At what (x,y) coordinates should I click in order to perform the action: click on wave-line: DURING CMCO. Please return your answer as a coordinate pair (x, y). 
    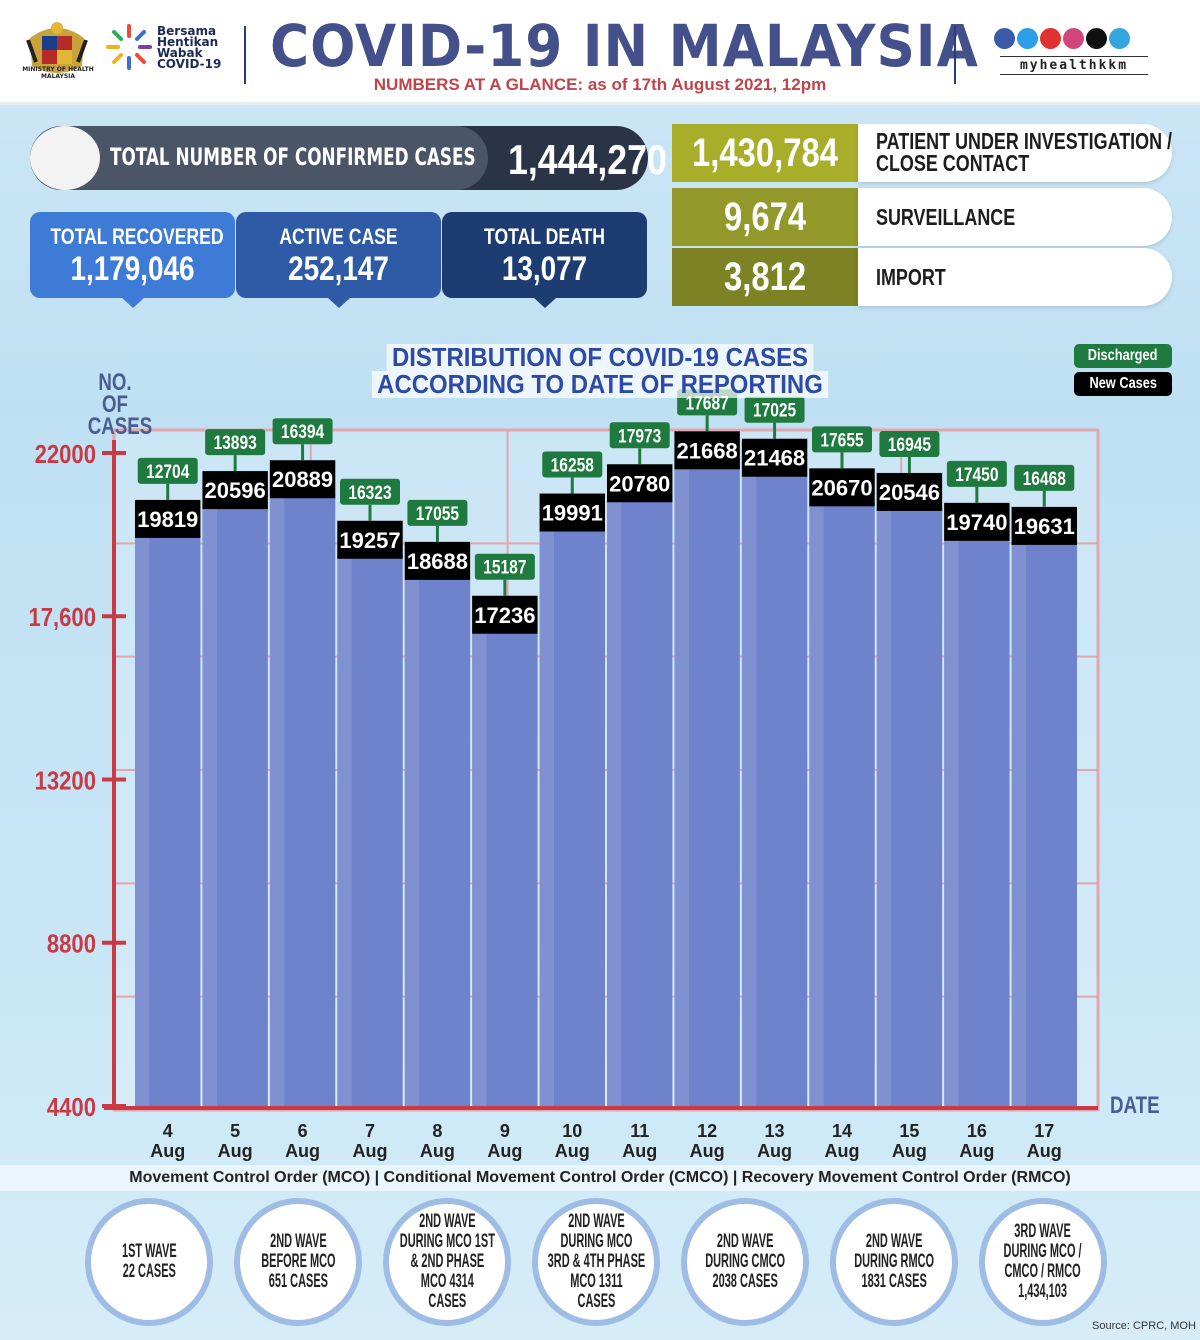
    Looking at the image, I should click on (745, 1261).